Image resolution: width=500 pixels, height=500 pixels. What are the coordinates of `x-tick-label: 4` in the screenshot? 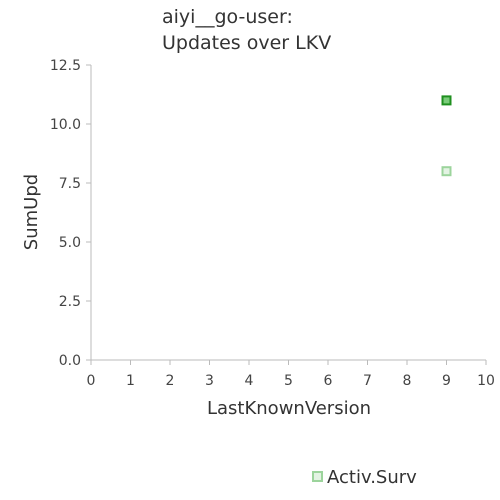 It's located at (249, 381).